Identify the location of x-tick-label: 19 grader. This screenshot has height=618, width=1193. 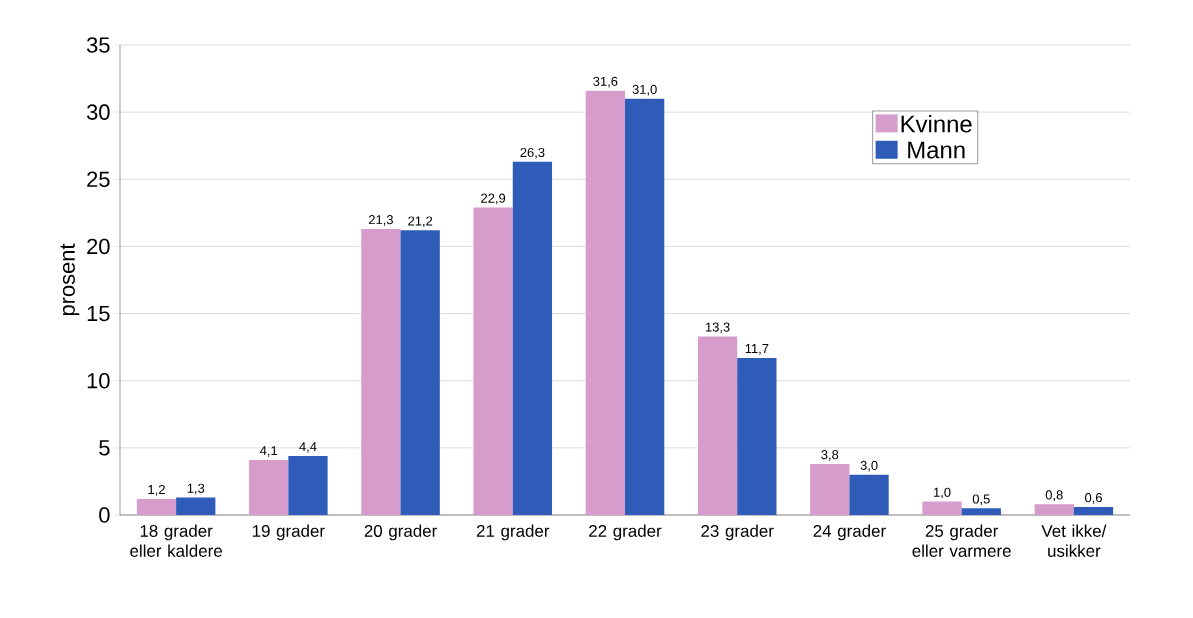
(288, 532).